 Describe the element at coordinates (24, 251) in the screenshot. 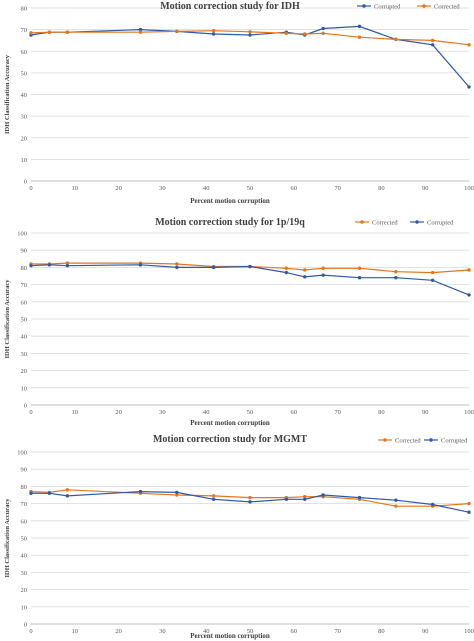

I see `y-tick-label: 90` at that location.